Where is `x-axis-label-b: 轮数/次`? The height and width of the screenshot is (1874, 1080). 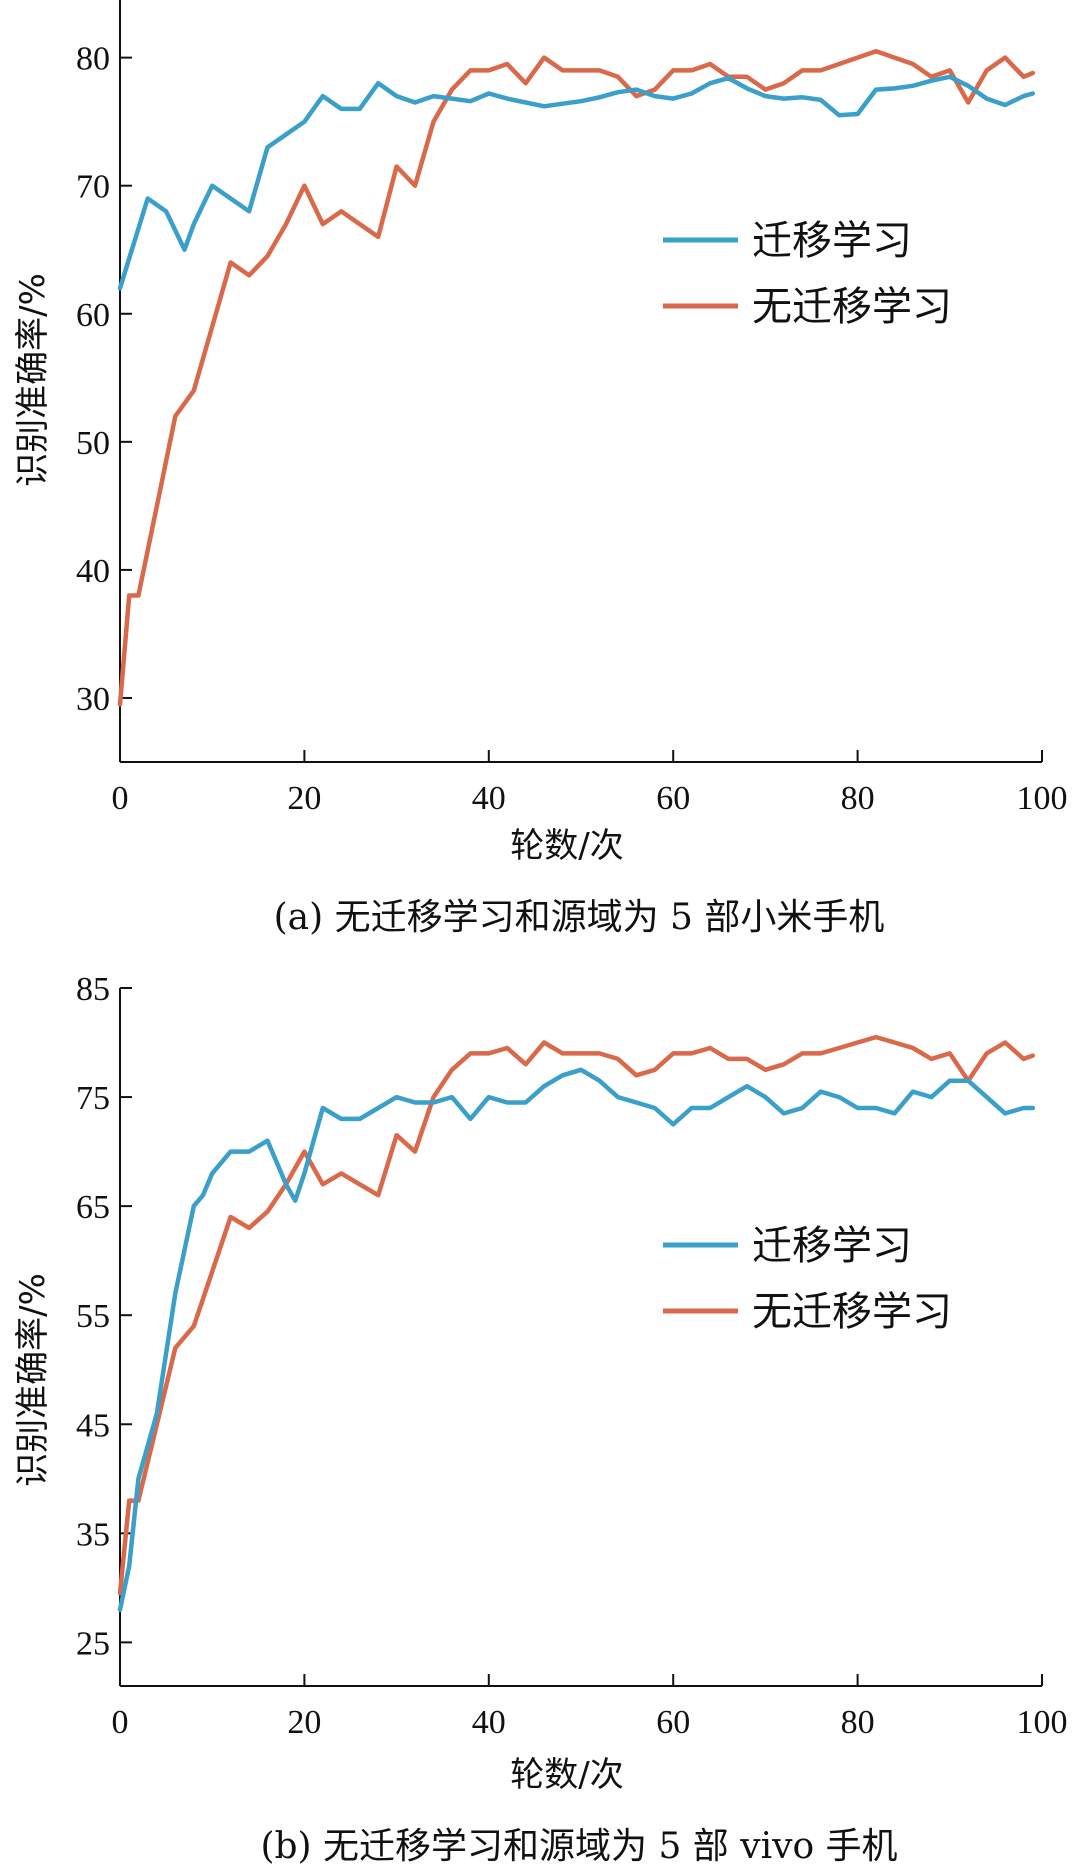 x-axis-label-b: 轮数/次 is located at coordinates (566, 1775).